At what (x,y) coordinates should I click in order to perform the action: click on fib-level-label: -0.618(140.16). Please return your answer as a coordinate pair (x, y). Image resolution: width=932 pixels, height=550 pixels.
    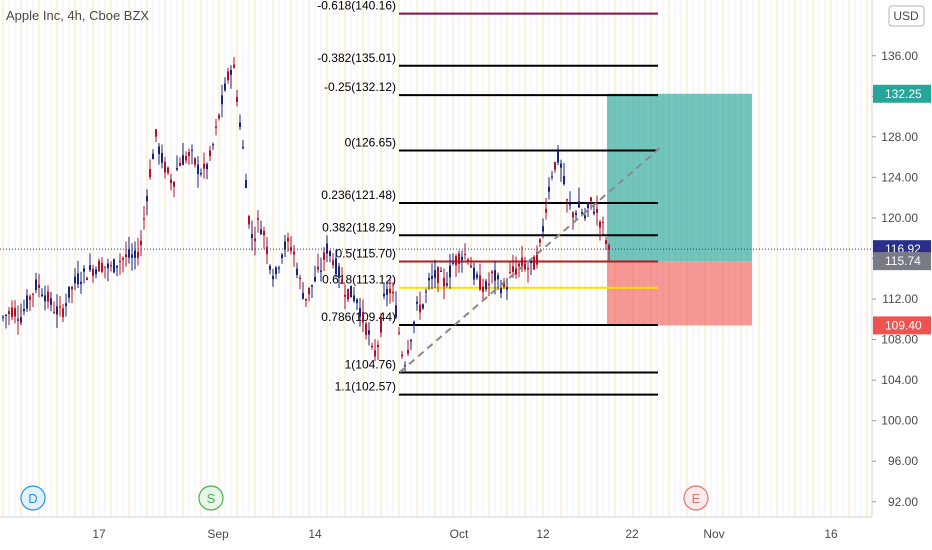
    Looking at the image, I should click on (356, 6).